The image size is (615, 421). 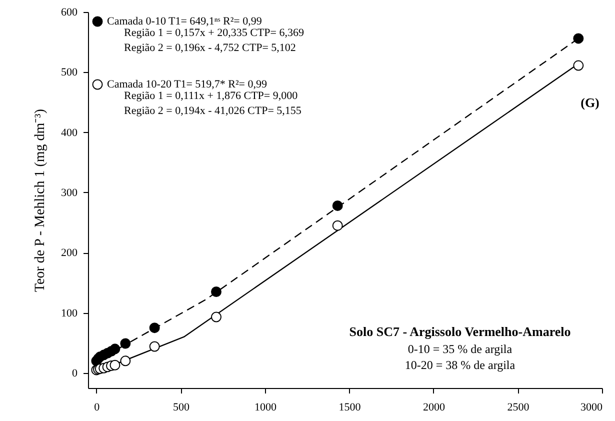 I want to click on annotation: Região 2 = 0,196x - 4,752 CTP= 5,102, so click(x=210, y=48).